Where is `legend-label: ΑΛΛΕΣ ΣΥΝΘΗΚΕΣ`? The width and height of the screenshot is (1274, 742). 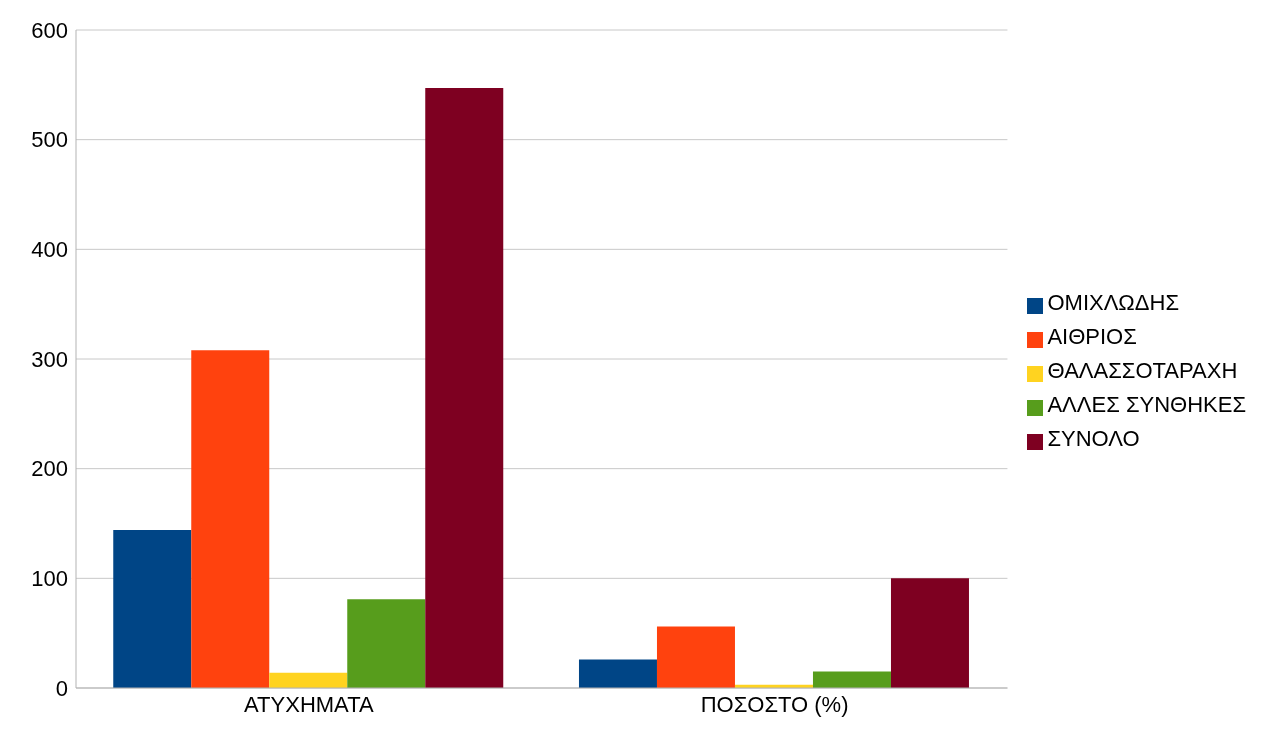 legend-label: ΑΛΛΕΣ ΣΥΝΘΗΚΕΣ is located at coordinates (1146, 404).